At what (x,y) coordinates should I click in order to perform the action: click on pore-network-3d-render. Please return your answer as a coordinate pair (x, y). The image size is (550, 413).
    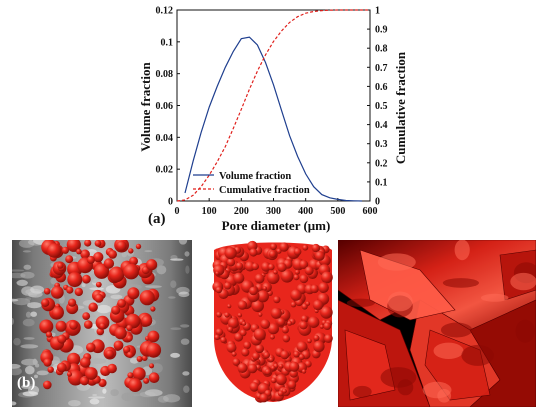
    Looking at the image, I should click on (272, 321).